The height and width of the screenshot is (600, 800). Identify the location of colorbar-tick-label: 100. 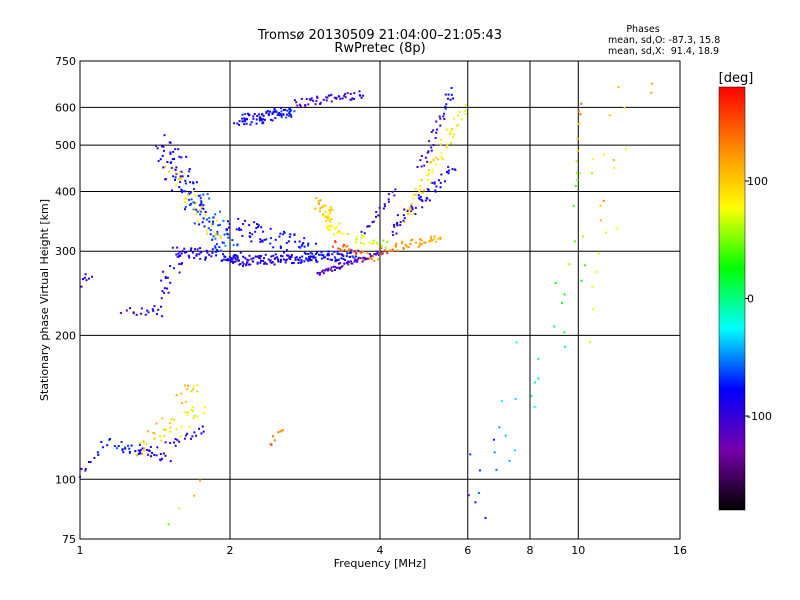
(757, 181).